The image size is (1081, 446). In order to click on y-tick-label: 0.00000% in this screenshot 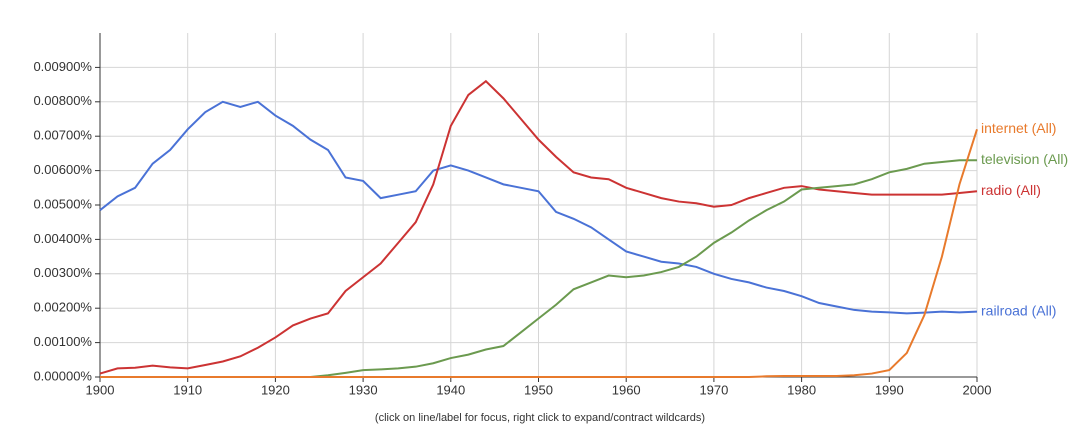, I will do `click(62, 375)`.